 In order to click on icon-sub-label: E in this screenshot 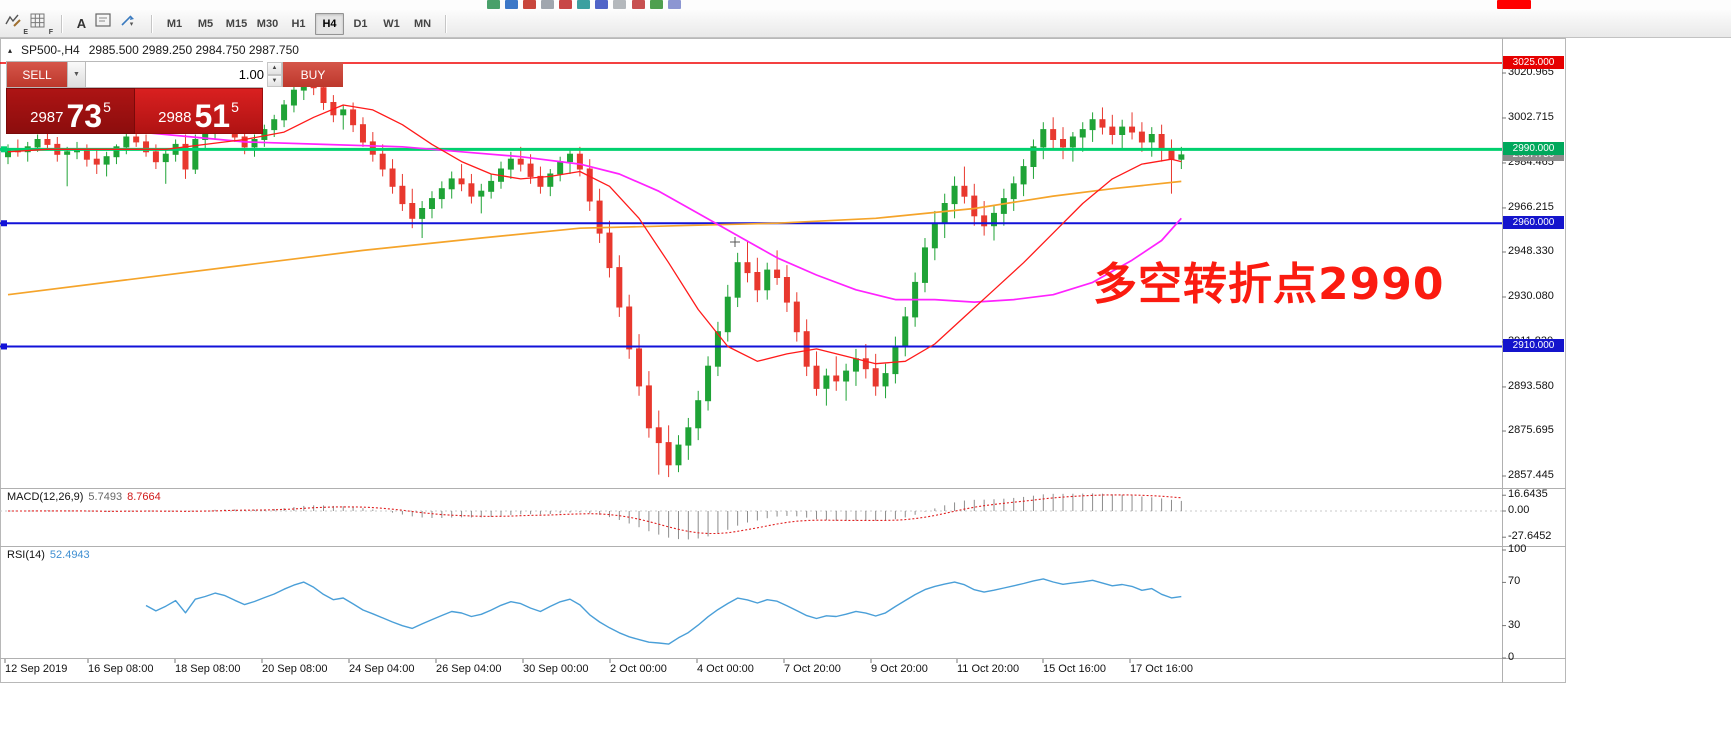, I will do `click(25, 32)`.